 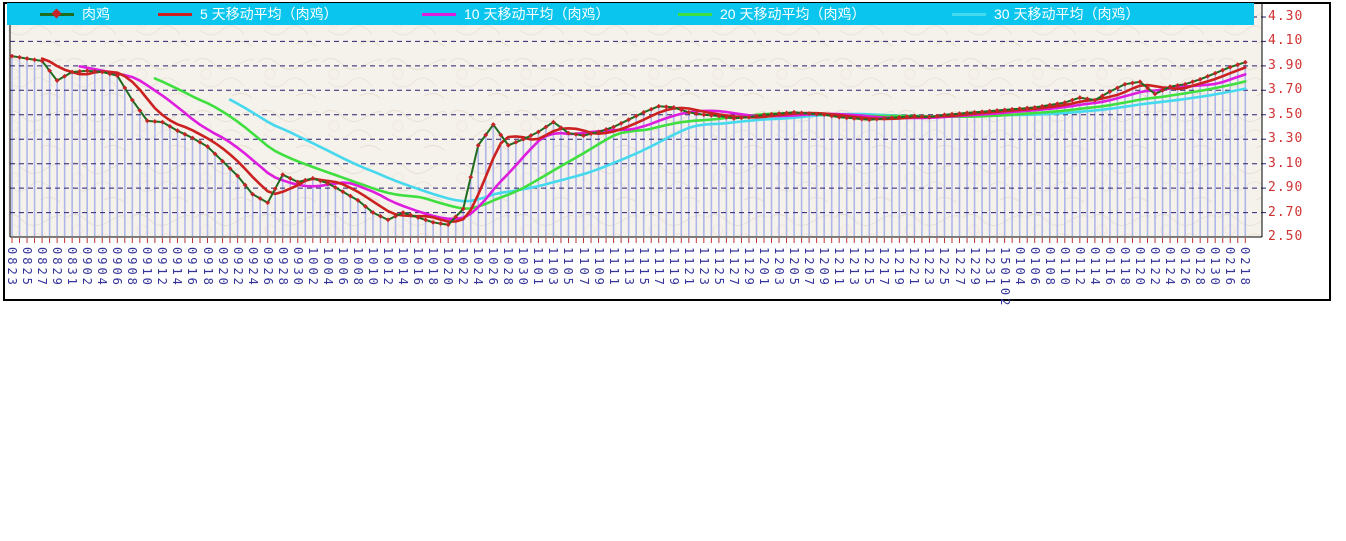 I want to click on legend-label-main: 肉鸡, so click(x=96, y=14).